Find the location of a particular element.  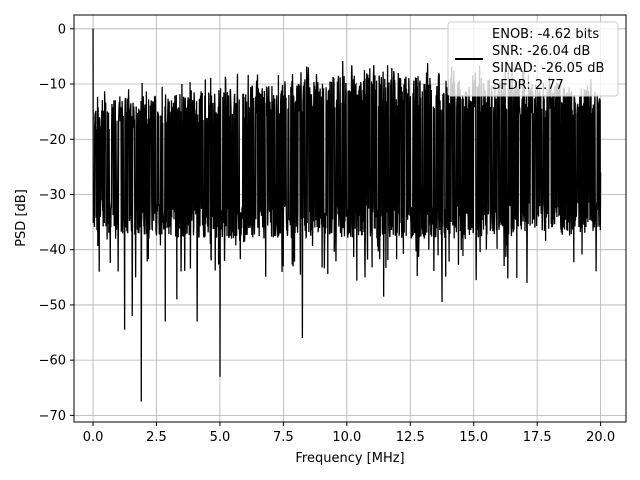

y-tick-label: −50 is located at coordinates (52, 305).